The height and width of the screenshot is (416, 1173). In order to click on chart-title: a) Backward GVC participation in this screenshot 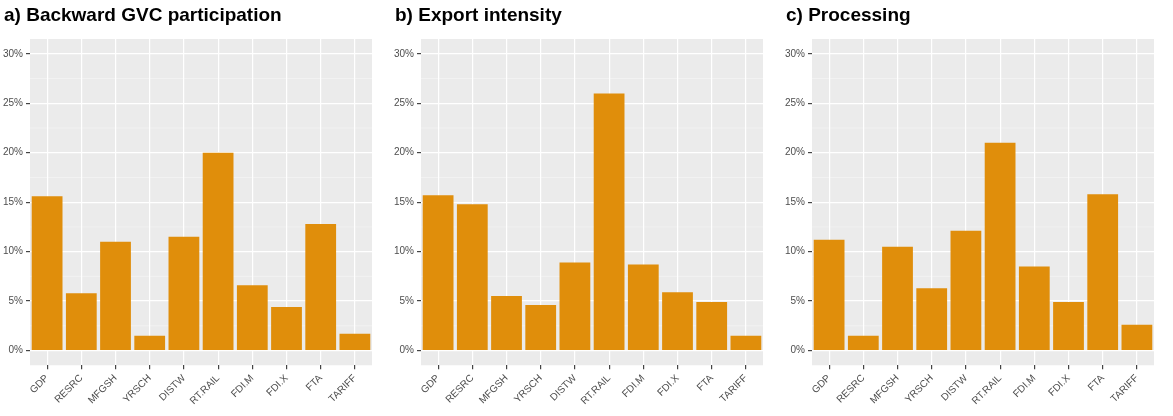, I will do `click(143, 15)`.